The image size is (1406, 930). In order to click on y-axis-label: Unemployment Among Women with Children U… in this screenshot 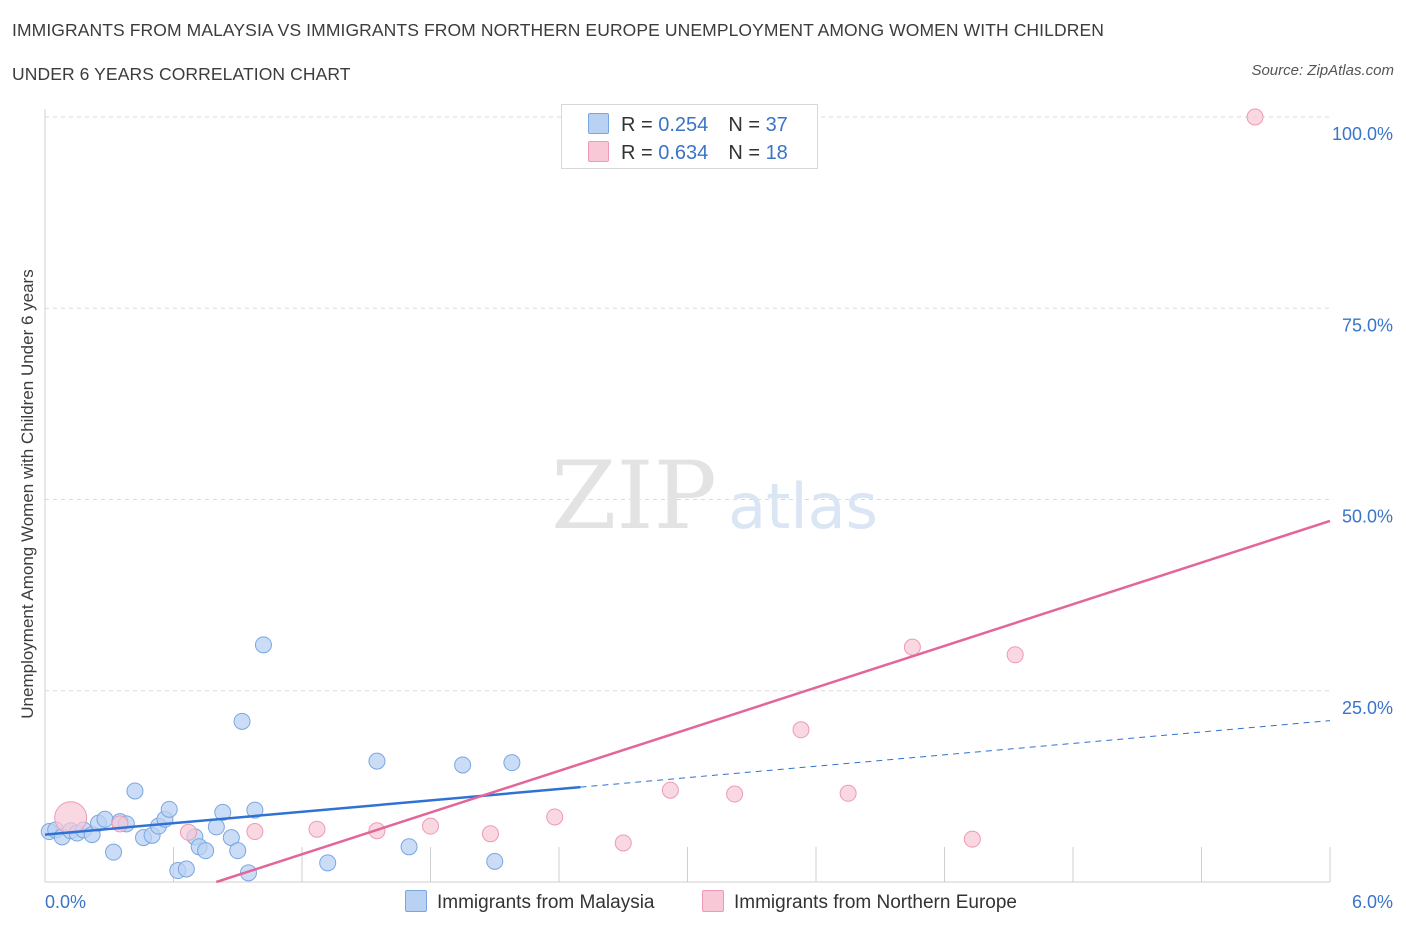, I will do `click(27, 494)`.